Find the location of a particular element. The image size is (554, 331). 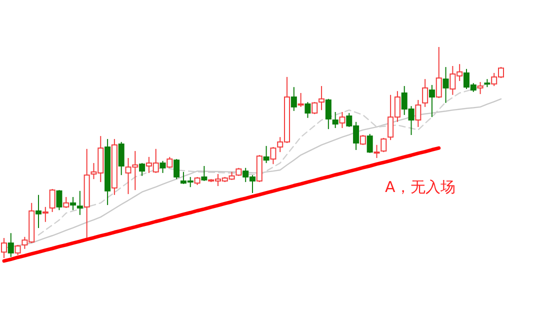

annotation: A，无入场 is located at coordinates (420, 187).